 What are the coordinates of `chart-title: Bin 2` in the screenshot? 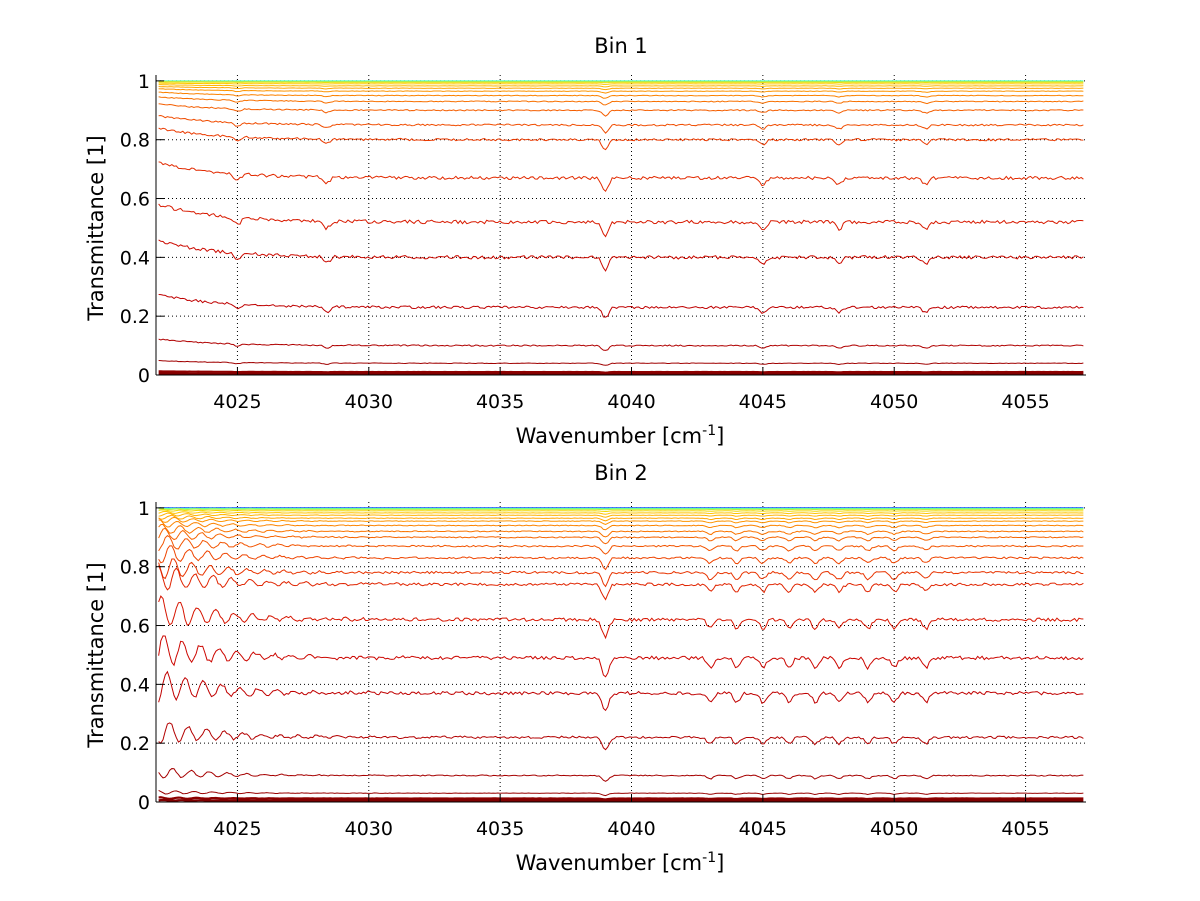 It's located at (621, 473).